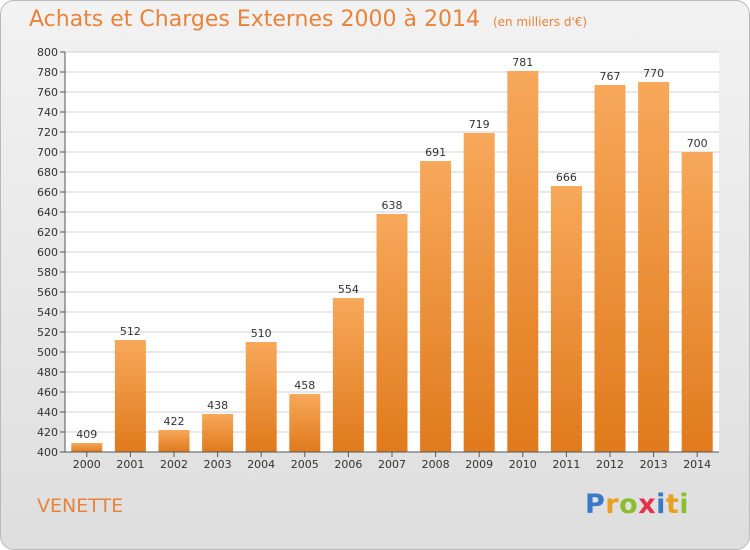 The width and height of the screenshot is (750, 550). What do you see at coordinates (47, 312) in the screenshot?
I see `y-tick-label: 540` at bounding box center [47, 312].